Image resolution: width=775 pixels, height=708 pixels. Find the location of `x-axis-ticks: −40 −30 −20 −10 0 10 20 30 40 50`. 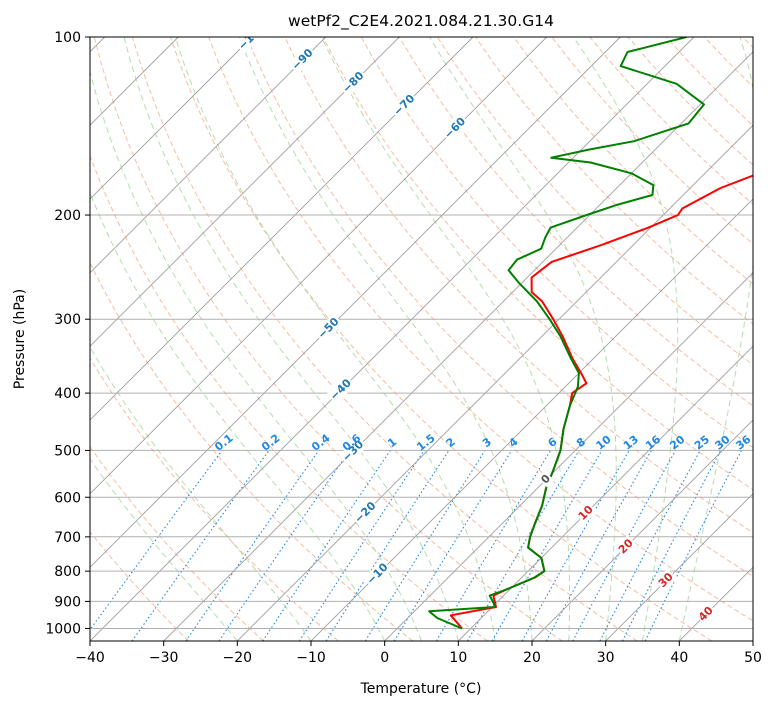

x-axis-ticks: −40 −30 −20 −10 0 10 20 30 40 50 is located at coordinates (418, 653).